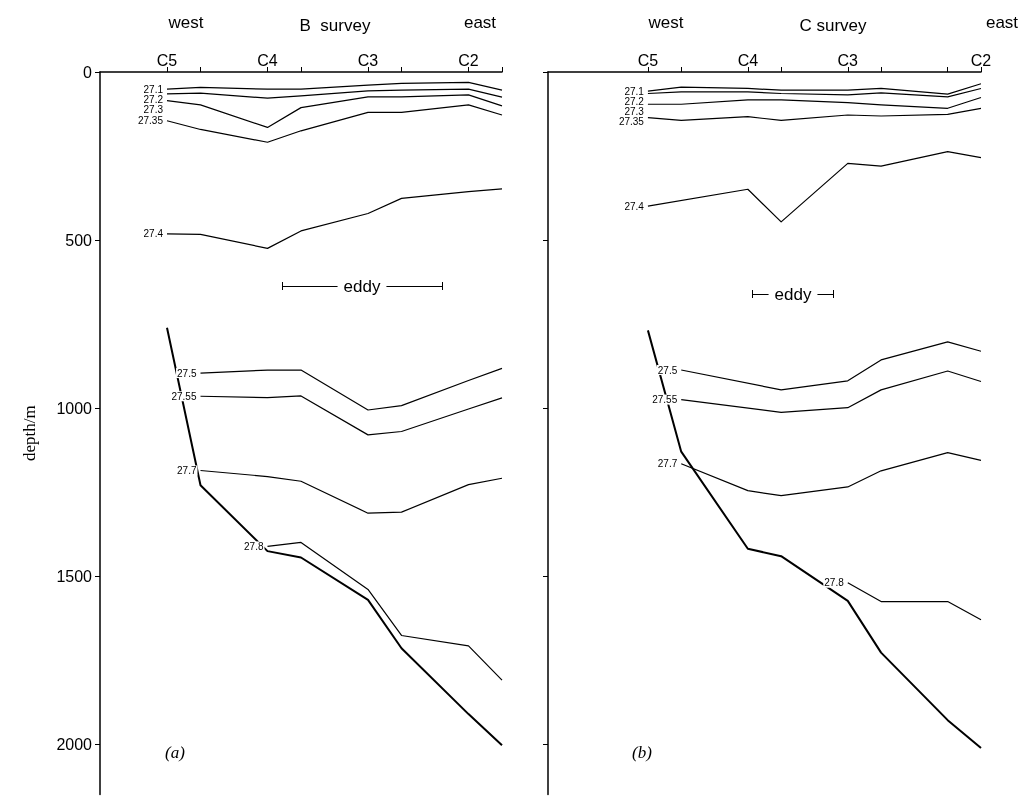  What do you see at coordinates (642, 752) in the screenshot?
I see `annotation: (b)` at bounding box center [642, 752].